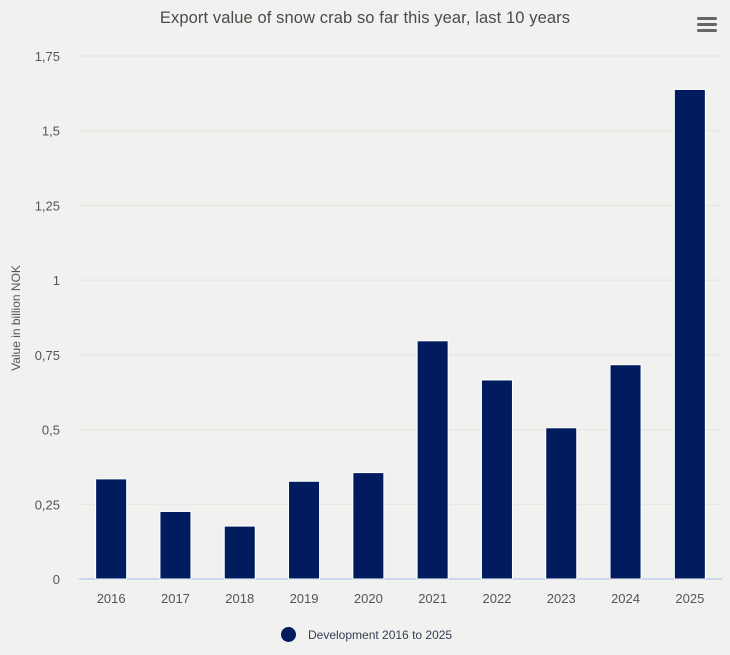  Describe the element at coordinates (496, 479) in the screenshot. I see `bar-2022` at that location.